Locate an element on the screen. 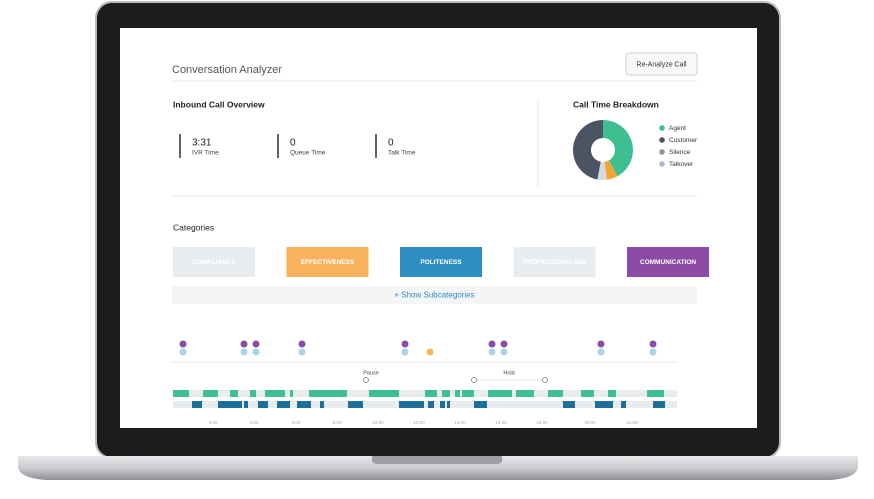 The width and height of the screenshot is (874, 499). base-notch is located at coordinates (437, 460).